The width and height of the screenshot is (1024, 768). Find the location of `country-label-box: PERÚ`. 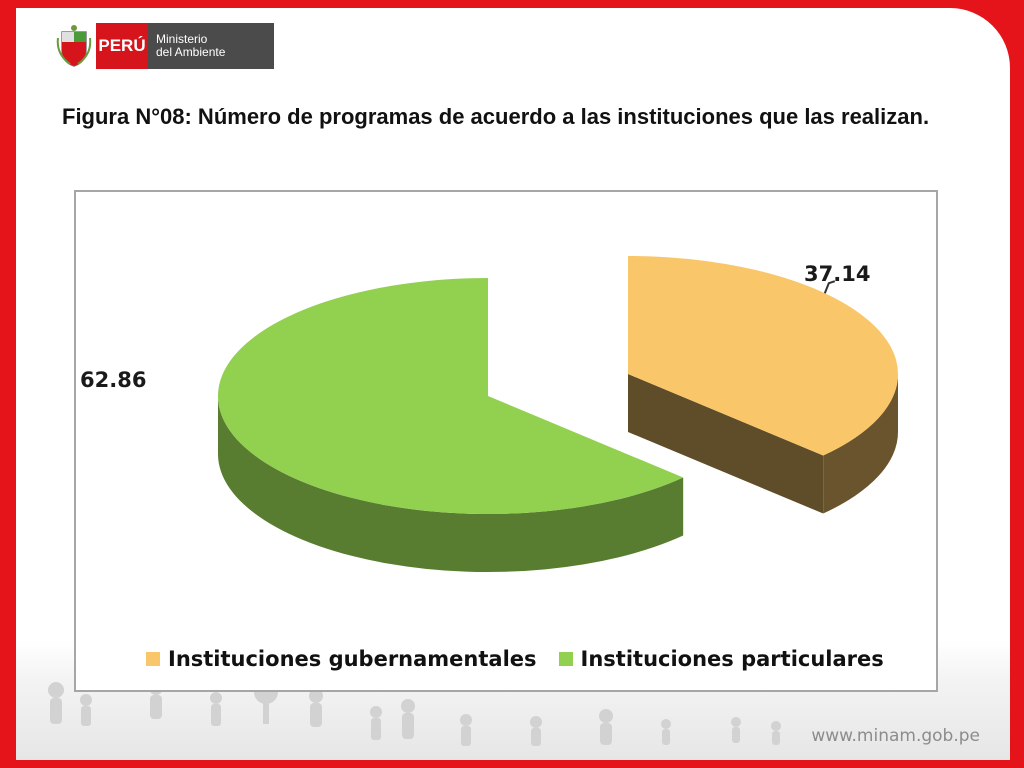

country-label-box: PERÚ is located at coordinates (122, 46).